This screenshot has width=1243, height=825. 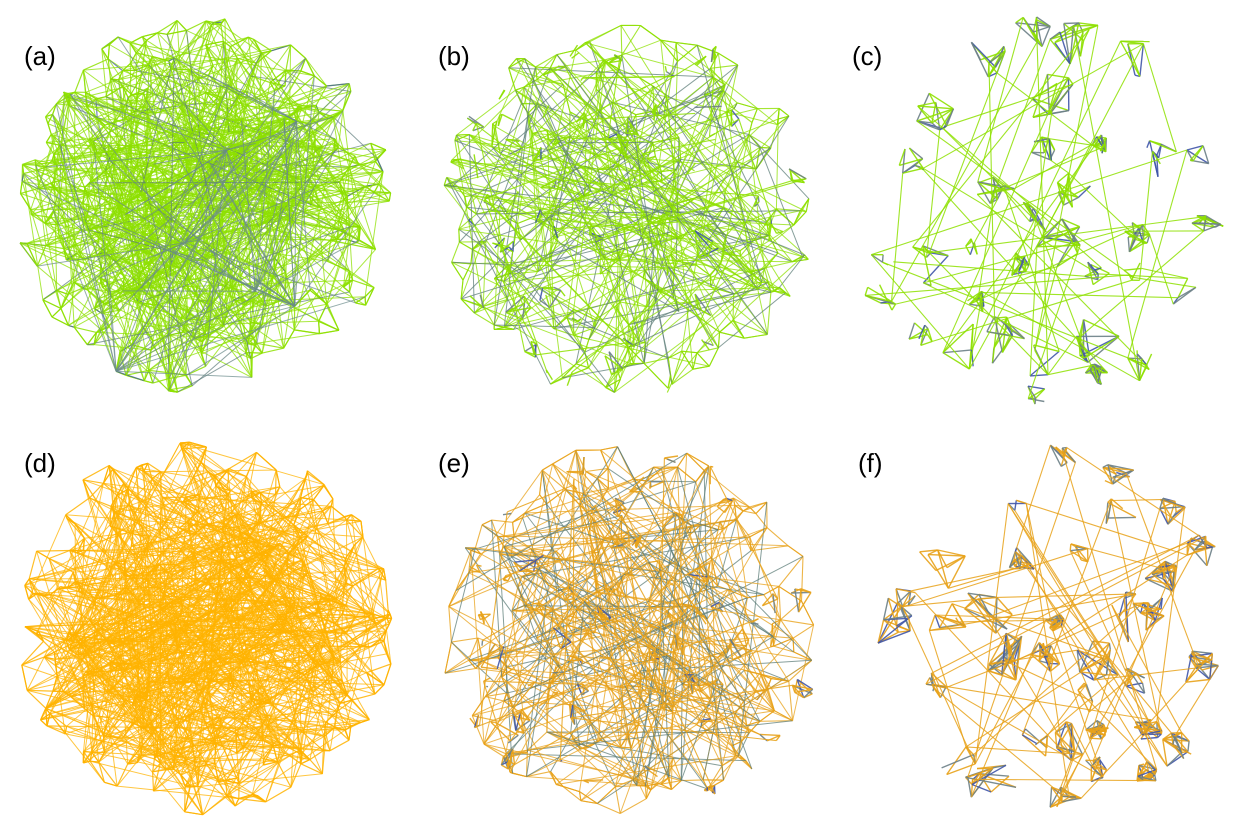 I want to click on network-panel-a, so click(x=205, y=205).